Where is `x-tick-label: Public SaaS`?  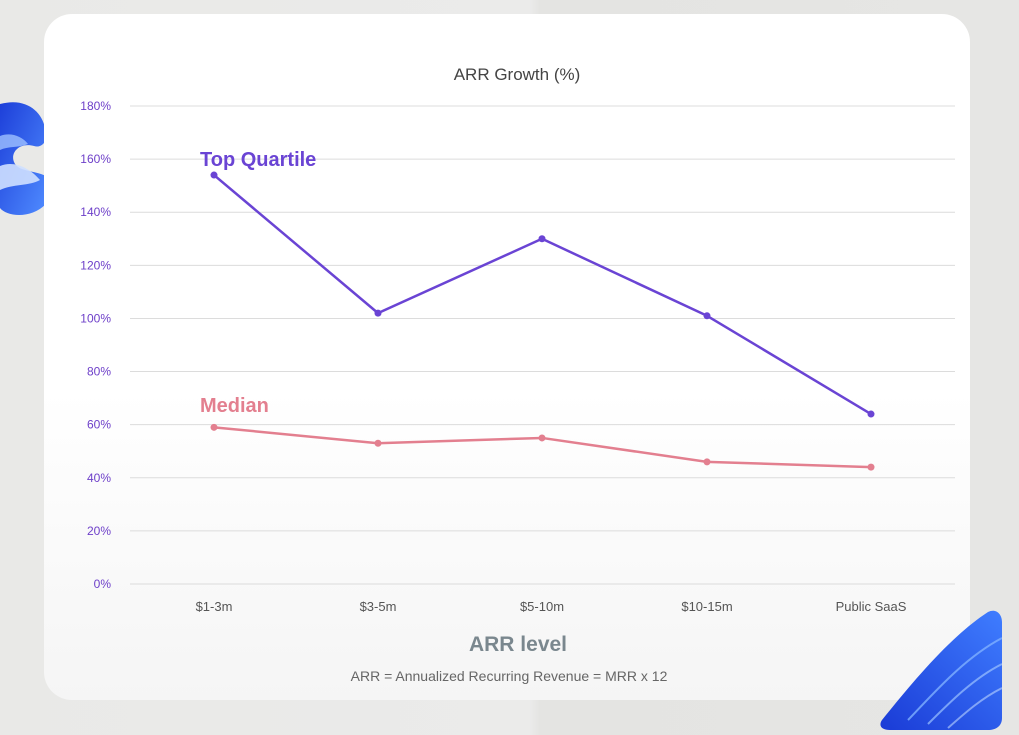
x-tick-label: Public SaaS is located at coordinates (871, 606).